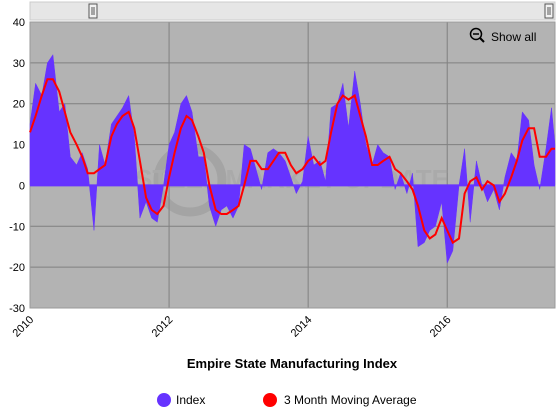  I want to click on legend-item-index: Index, so click(181, 400).